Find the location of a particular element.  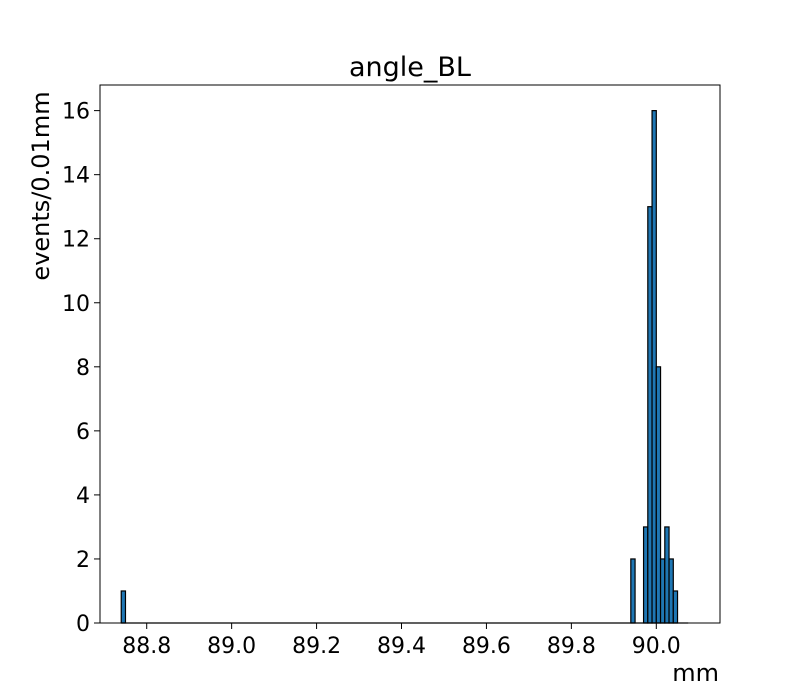

x-axis: 88.8 89.0 89.2 89.4 89.6 89.8 90.0 is located at coordinates (401, 641).